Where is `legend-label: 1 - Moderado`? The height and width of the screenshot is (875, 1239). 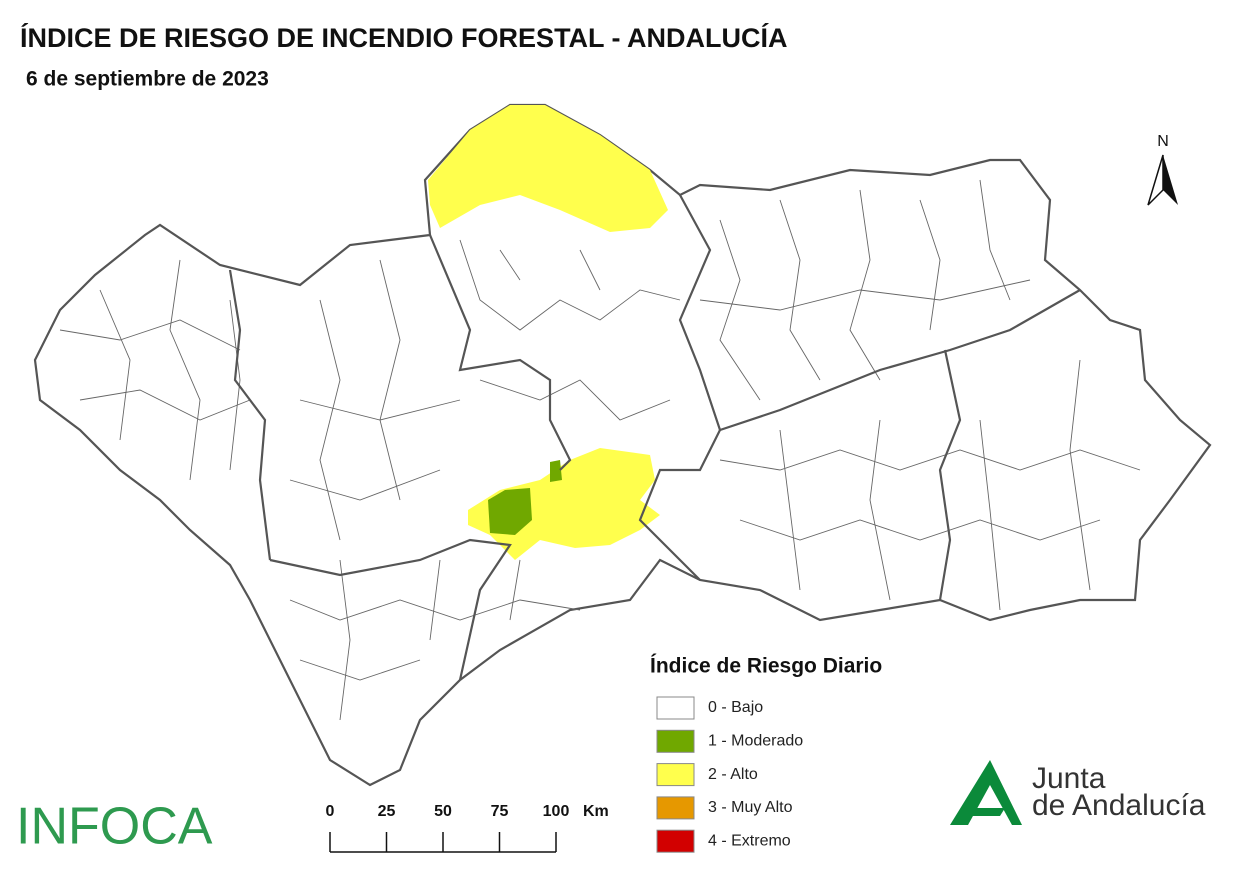 legend-label: 1 - Moderado is located at coordinates (755, 741).